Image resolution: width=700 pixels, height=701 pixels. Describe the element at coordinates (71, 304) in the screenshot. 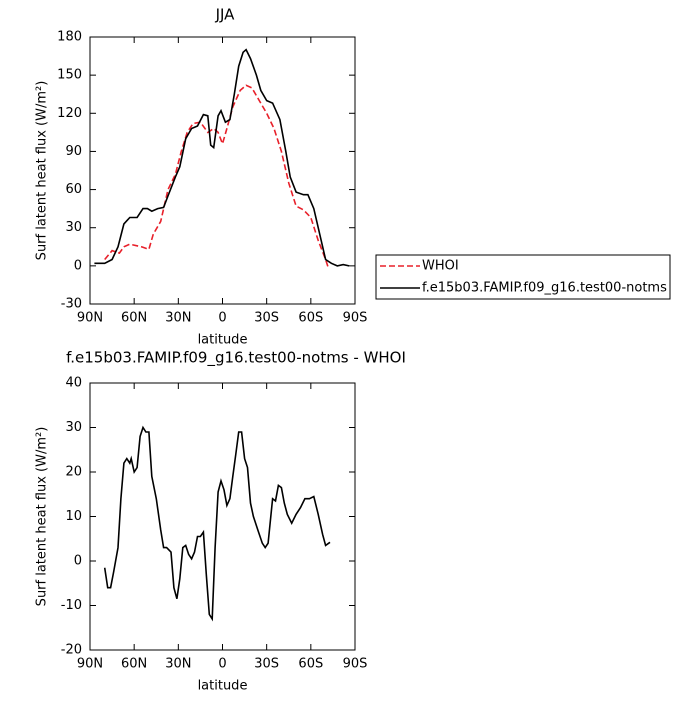

I see `y-tick-label: -30` at that location.